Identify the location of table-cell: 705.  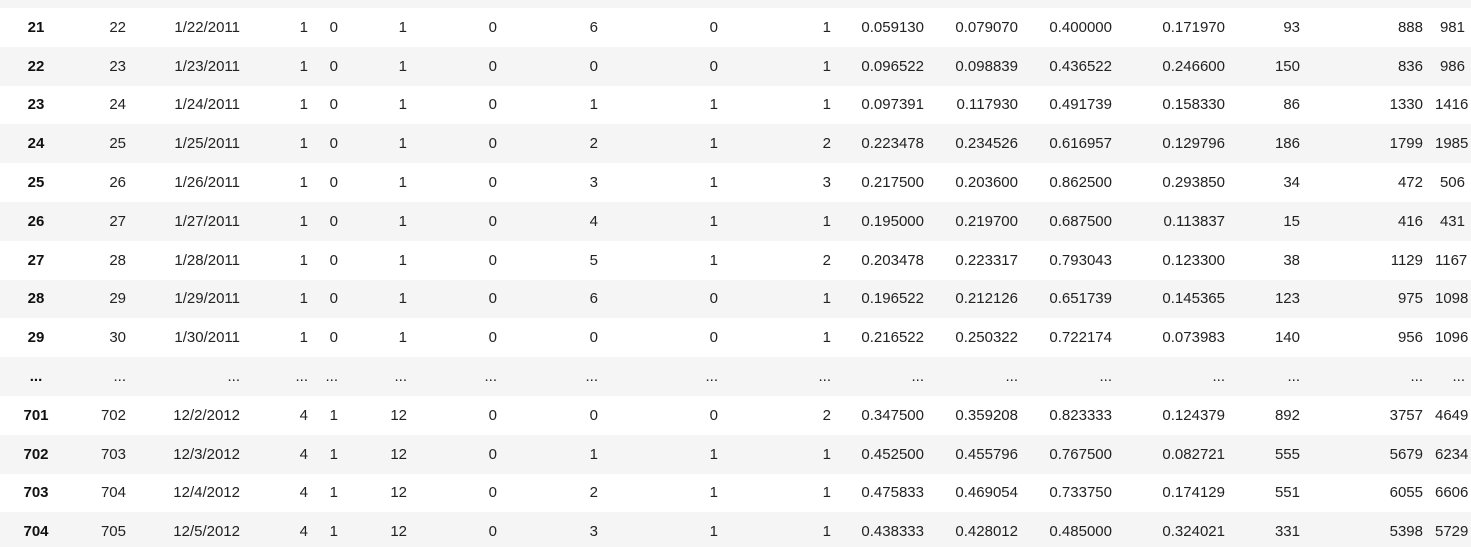
(113, 532).